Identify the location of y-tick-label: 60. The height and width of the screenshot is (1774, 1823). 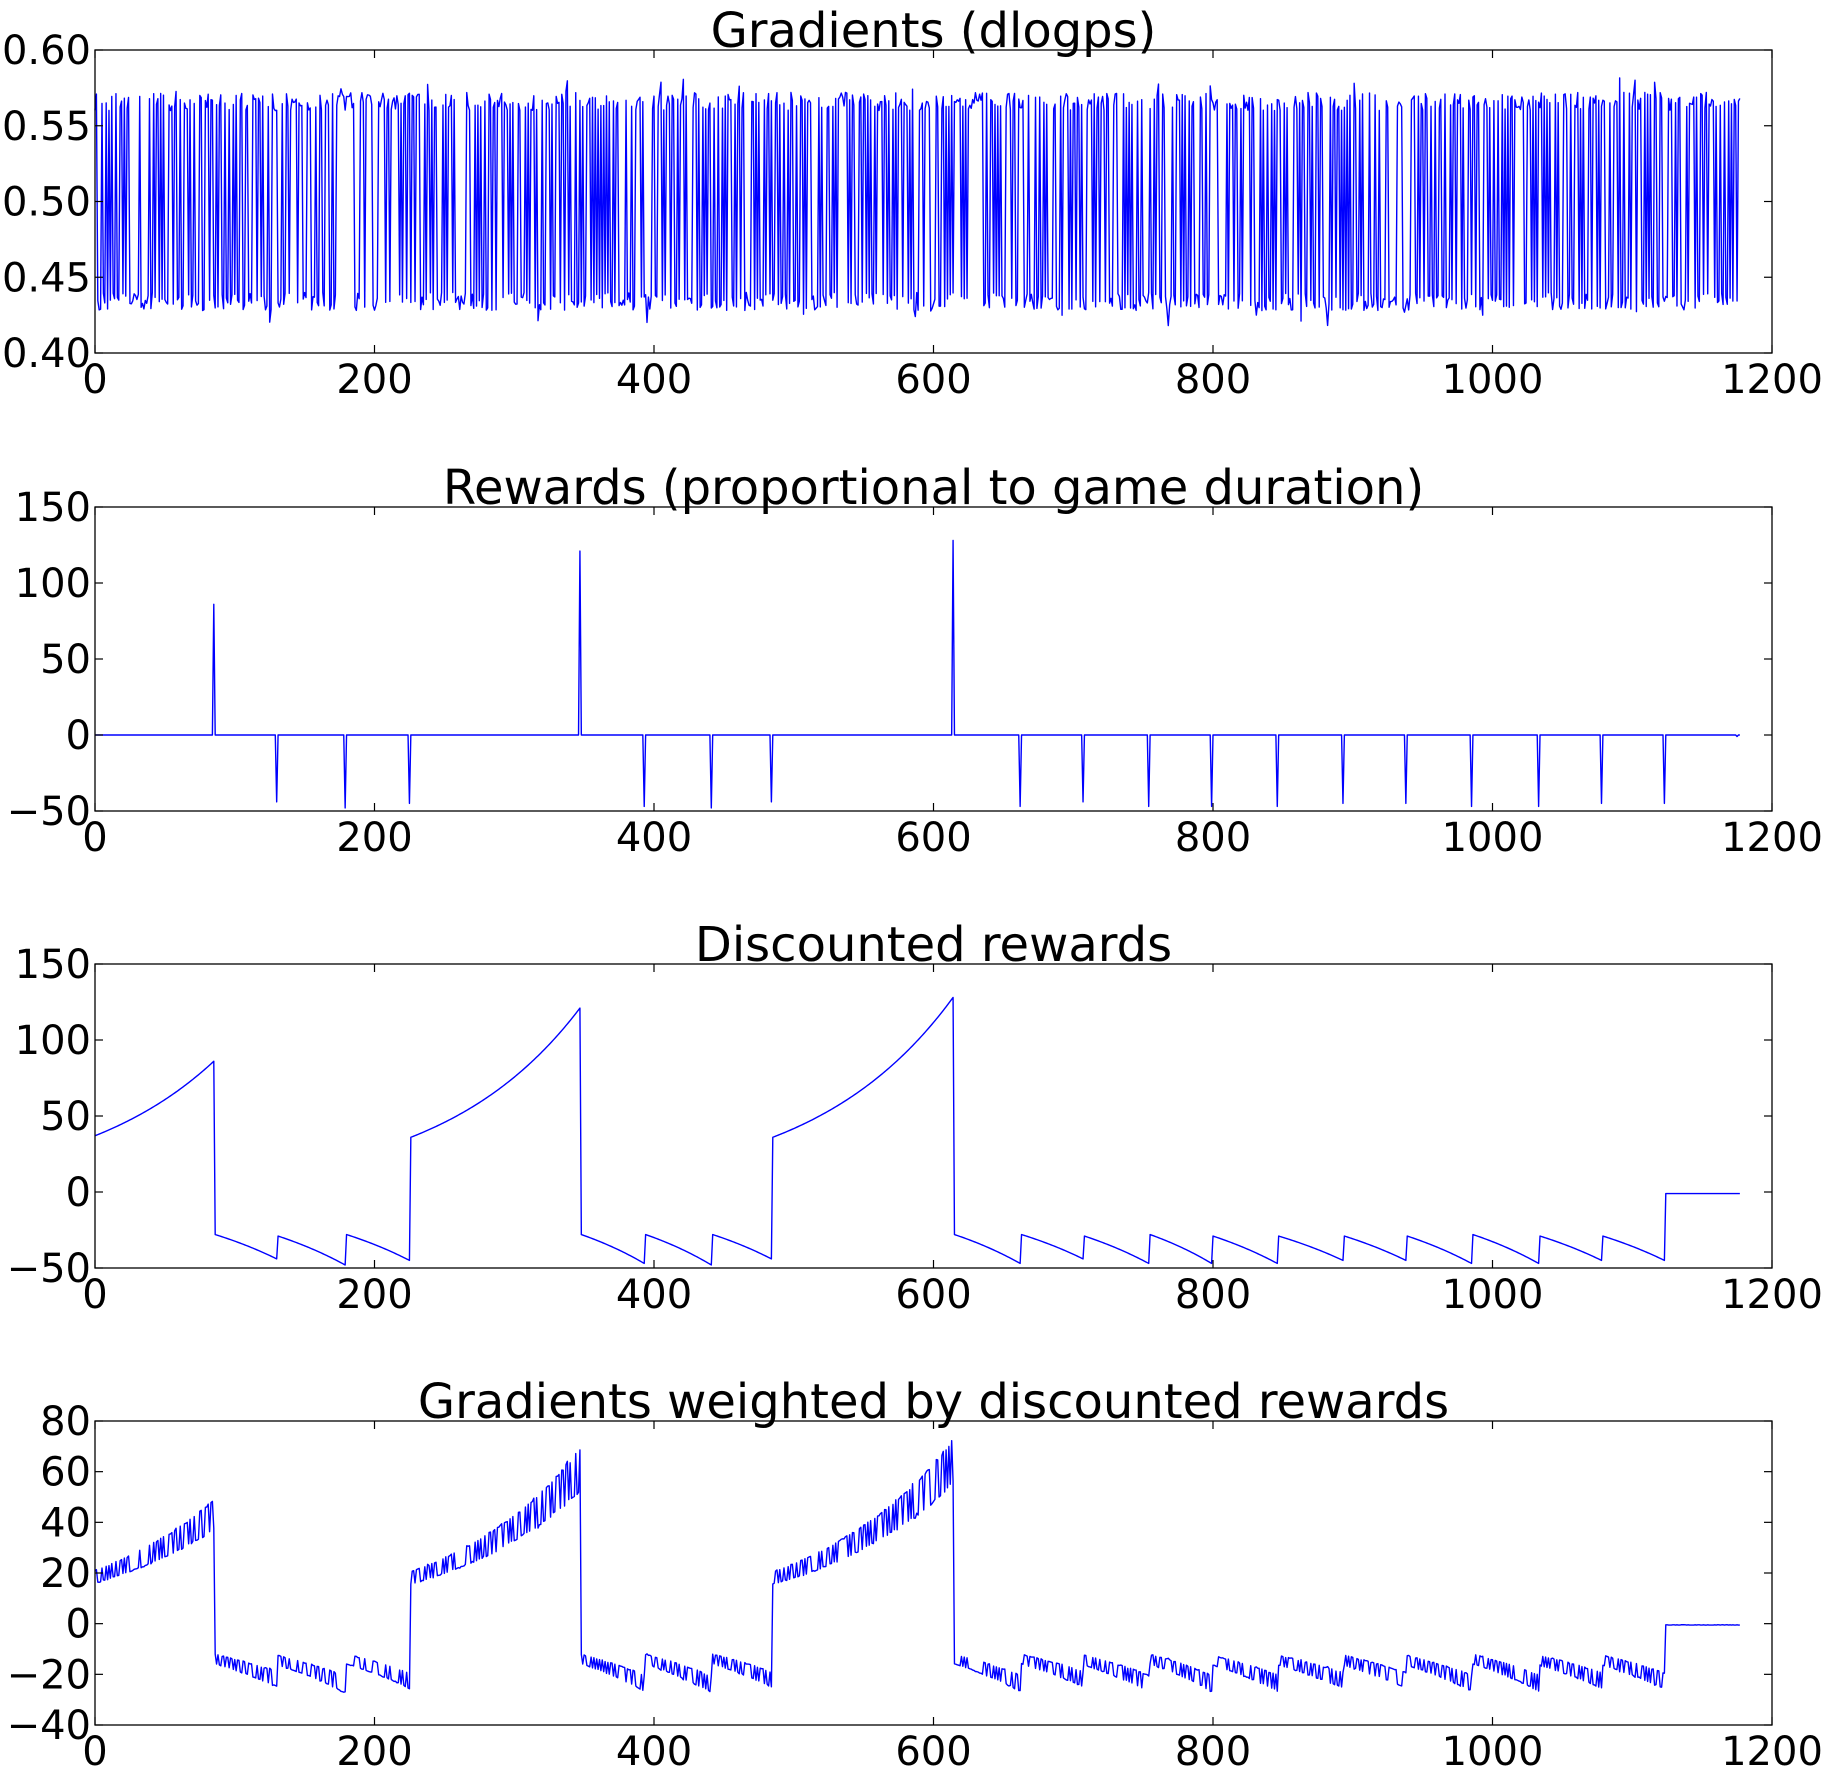
(65, 1473).